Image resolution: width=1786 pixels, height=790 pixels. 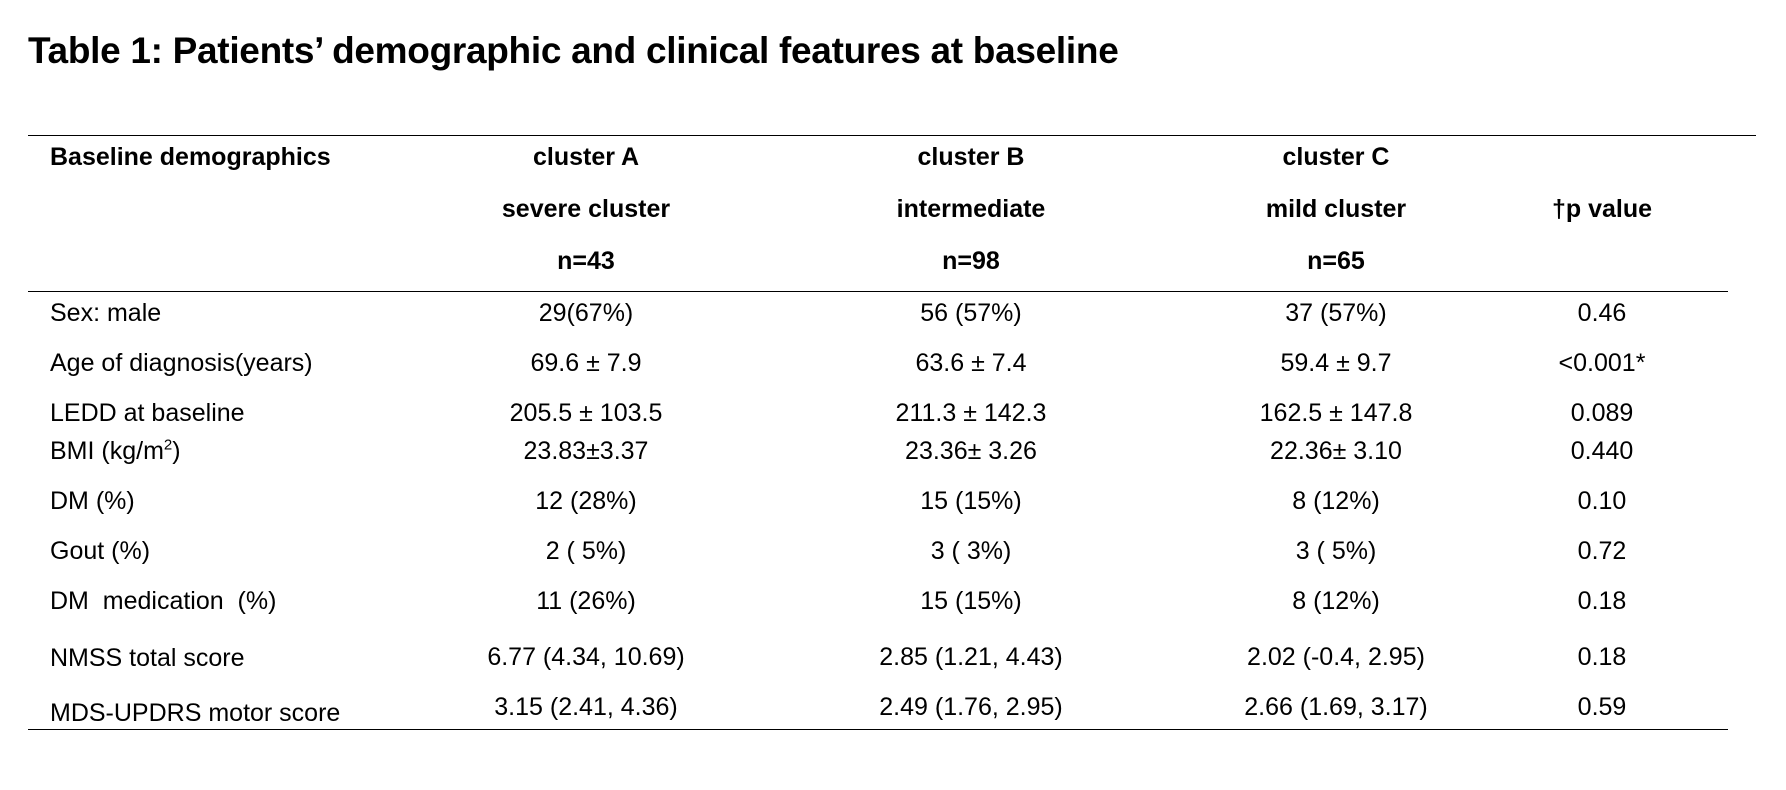 What do you see at coordinates (1602, 313) in the screenshot?
I see `table-cell-p: 0.46` at bounding box center [1602, 313].